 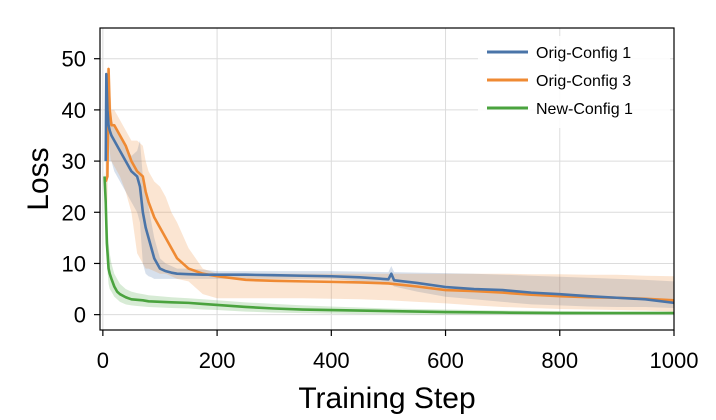 I want to click on y-tick-label: 40, so click(x=74, y=110).